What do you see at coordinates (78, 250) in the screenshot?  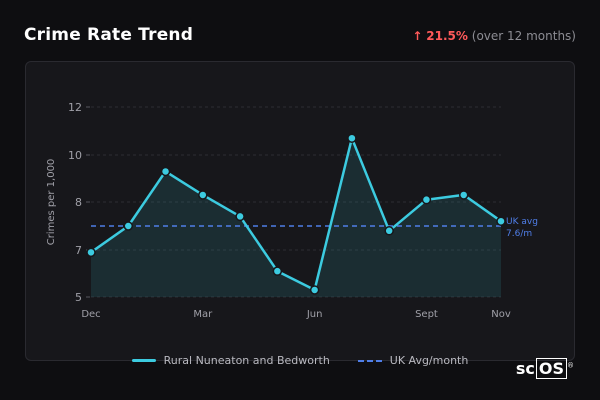 I see `y-tick-label: 7` at bounding box center [78, 250].